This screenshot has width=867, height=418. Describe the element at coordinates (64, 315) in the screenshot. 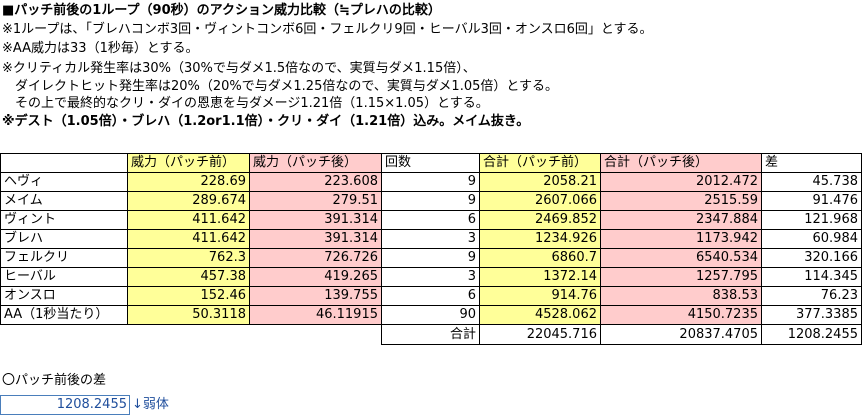

I see `cell: AA（1秒当たり）` at that location.